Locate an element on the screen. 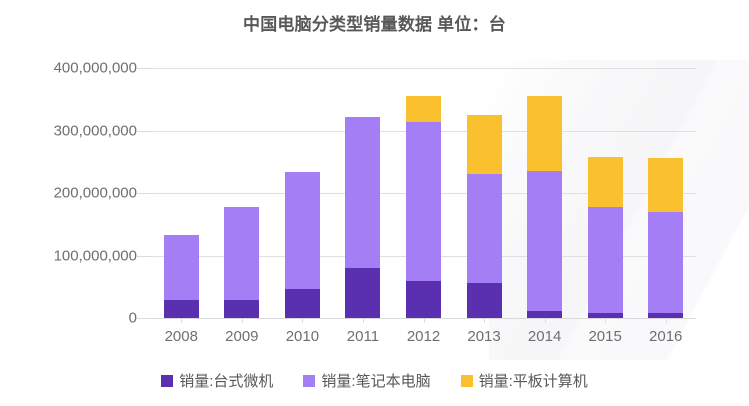 The width and height of the screenshot is (749, 406). y-axis-label: 0 is located at coordinates (132, 318).